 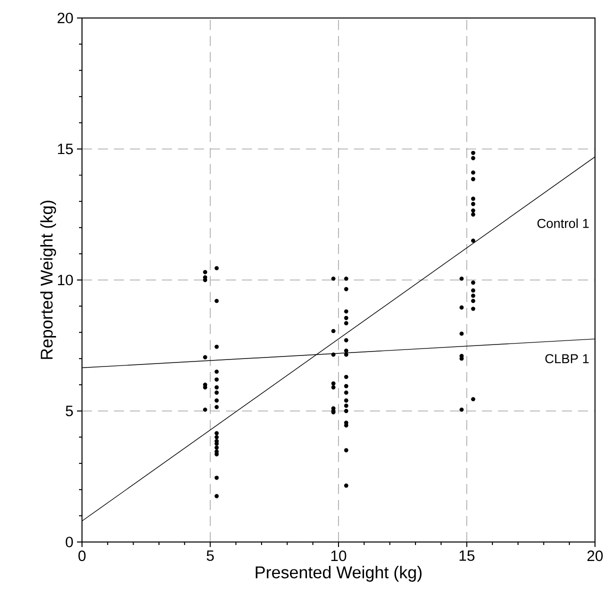 What do you see at coordinates (567, 359) in the screenshot?
I see `series-label: CLBP 1` at bounding box center [567, 359].